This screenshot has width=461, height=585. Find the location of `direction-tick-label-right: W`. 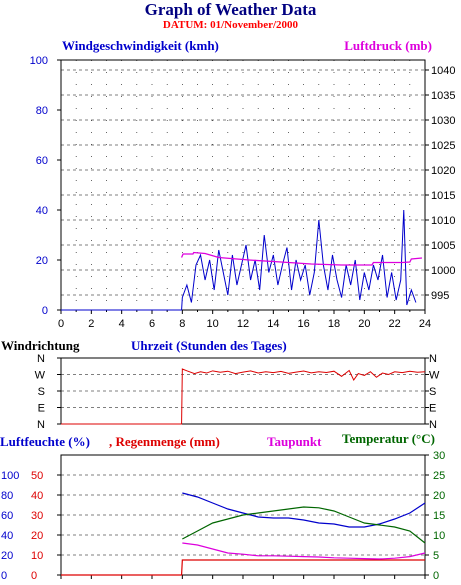

direction-tick-label-right: W is located at coordinates (434, 376).